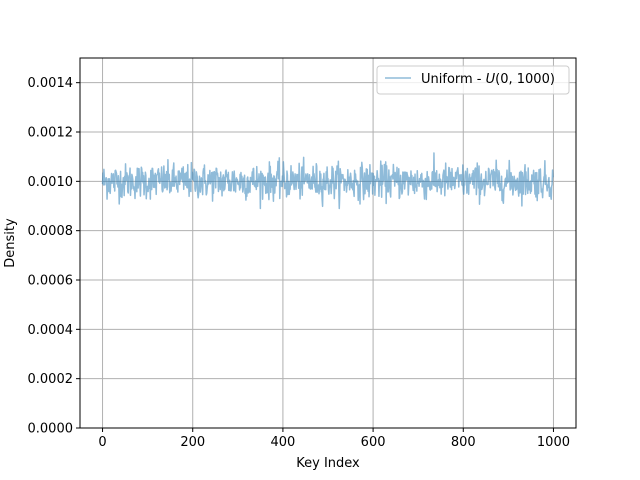 The height and width of the screenshot is (480, 640). Describe the element at coordinates (453, 79) in the screenshot. I see `legend-label-prefix: Uniform -` at that location.